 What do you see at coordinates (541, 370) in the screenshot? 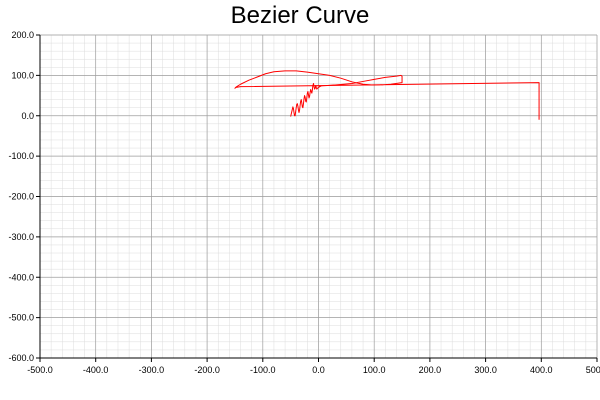
I see `x-tick-label: 400.0` at bounding box center [541, 370].